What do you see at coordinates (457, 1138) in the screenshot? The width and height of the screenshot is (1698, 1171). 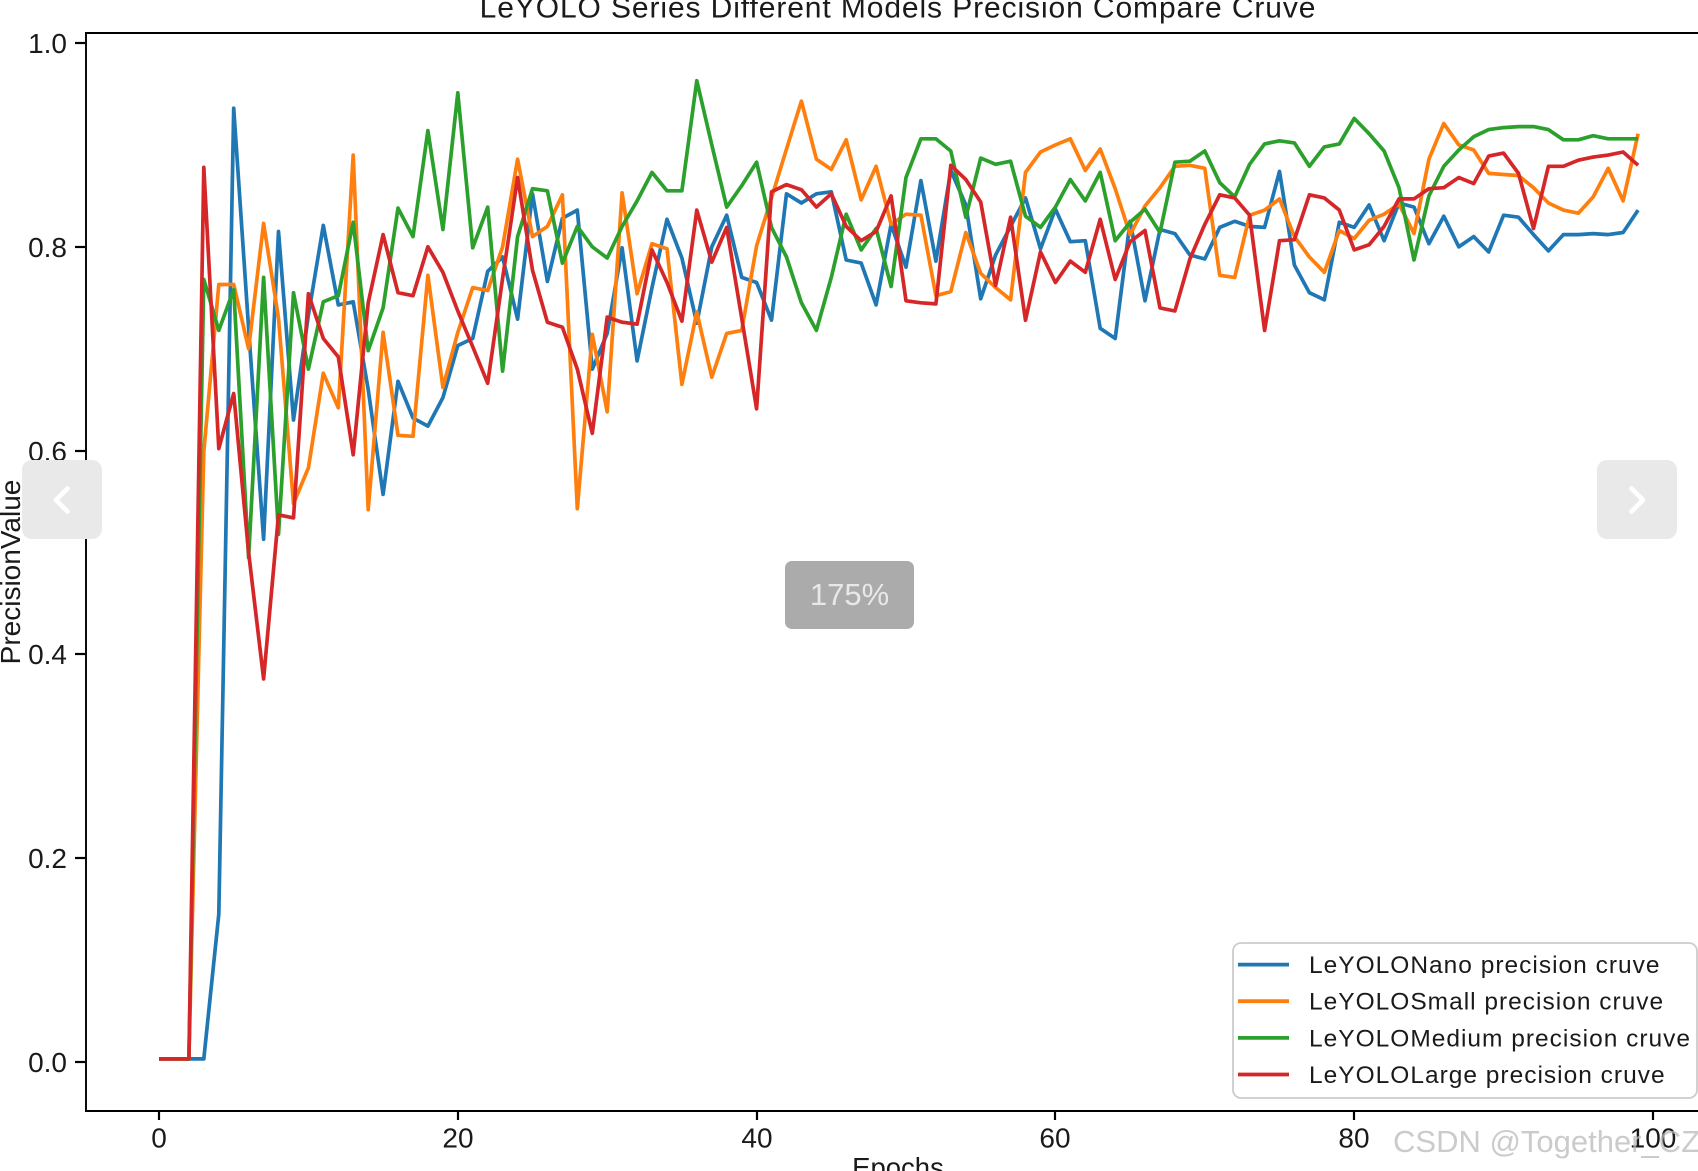 I see `svg-text: 20` at bounding box center [457, 1138].